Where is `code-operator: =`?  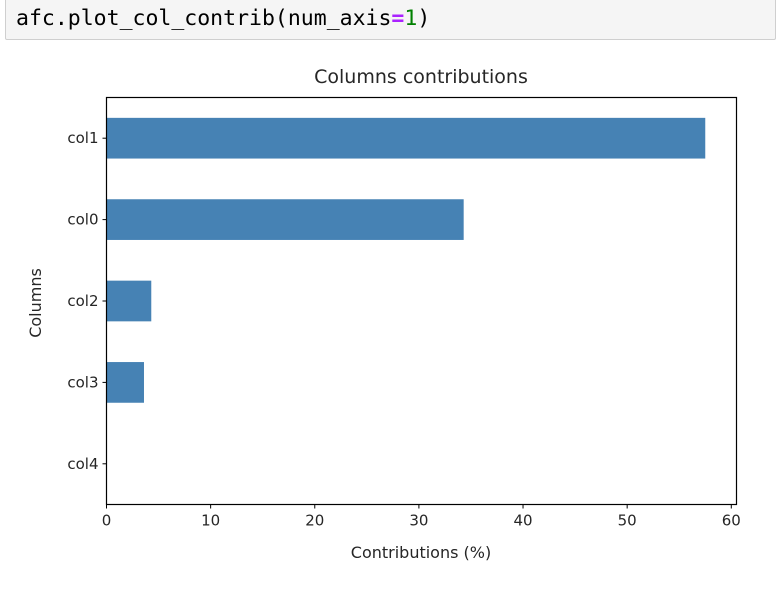
code-operator: = is located at coordinates (398, 18).